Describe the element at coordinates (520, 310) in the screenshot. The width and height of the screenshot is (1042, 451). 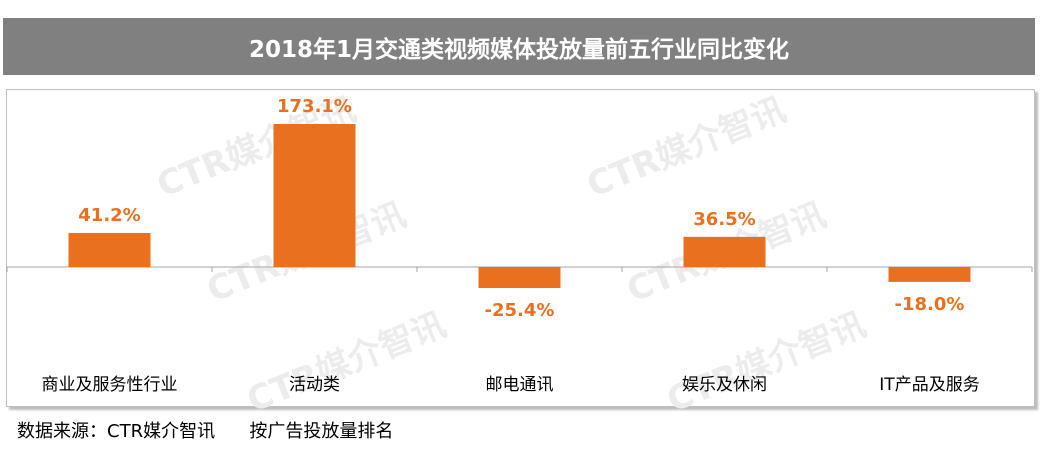
I see `data-label-3: -25.4%` at that location.